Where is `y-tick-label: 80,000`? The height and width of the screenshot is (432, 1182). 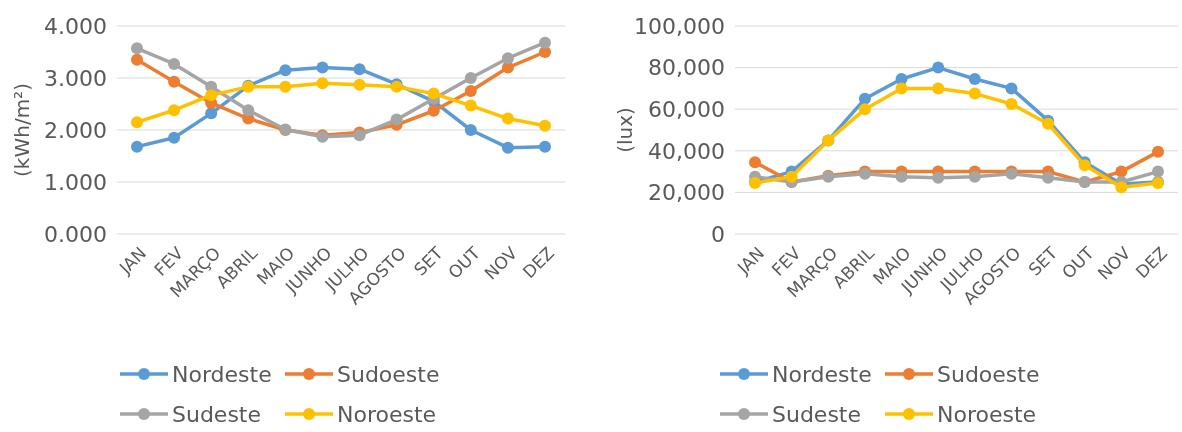
y-tick-label: 80,000 is located at coordinates (686, 68).